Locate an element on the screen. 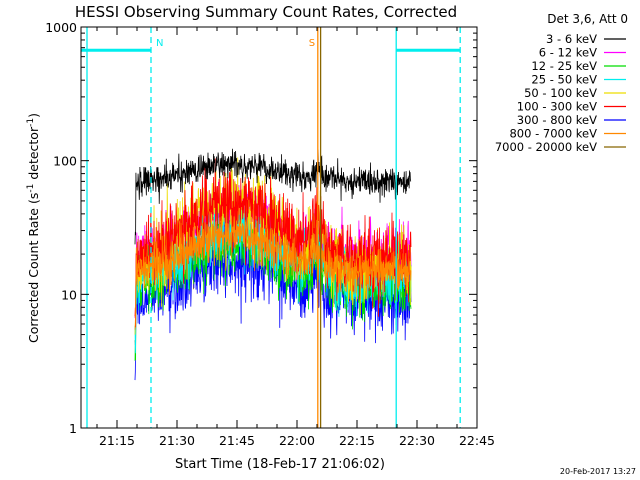 The image size is (640, 480). legend-label: 100 - 300 keV is located at coordinates (557, 107).